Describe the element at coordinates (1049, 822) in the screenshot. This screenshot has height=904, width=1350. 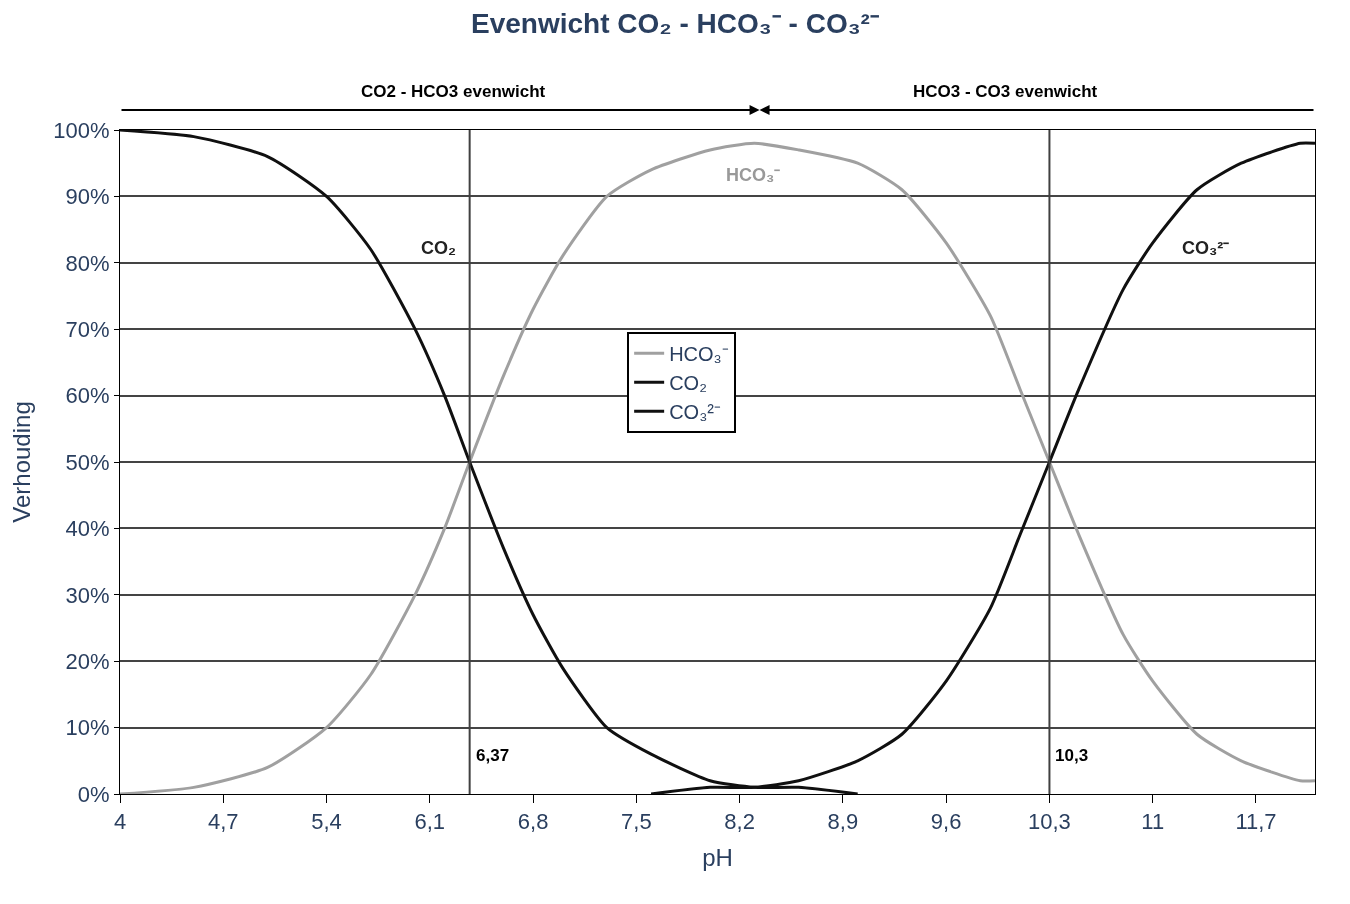
I see `x-tick-label: 10,3` at that location.